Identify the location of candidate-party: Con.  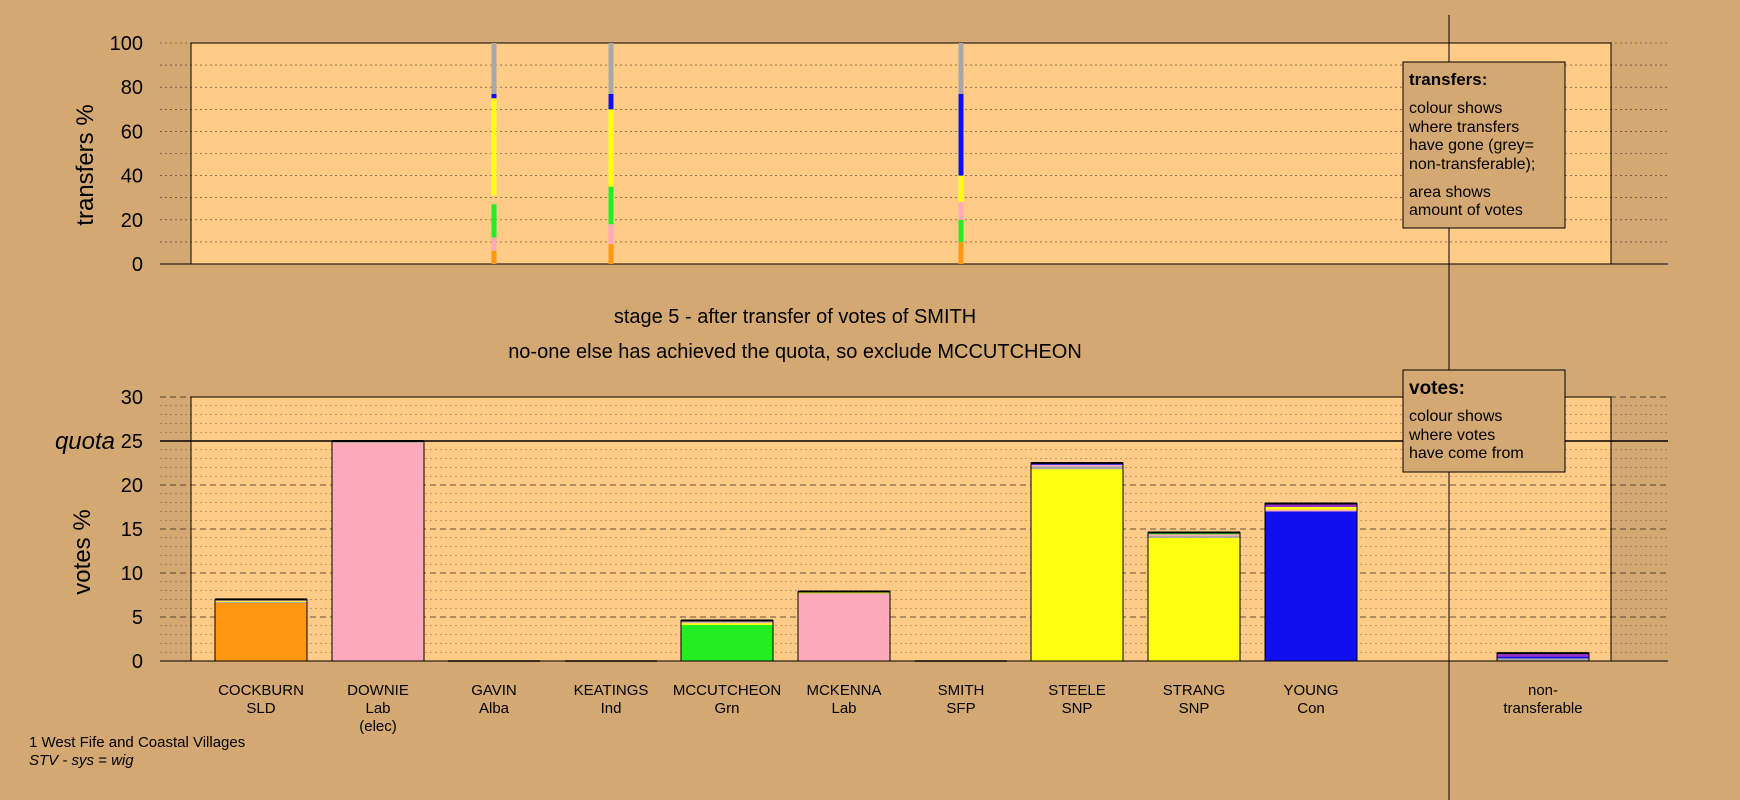
(1311, 708).